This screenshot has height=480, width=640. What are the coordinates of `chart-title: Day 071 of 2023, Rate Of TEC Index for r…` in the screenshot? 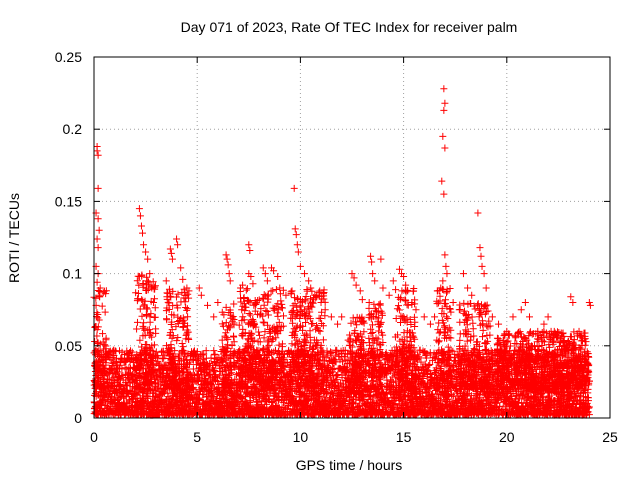 It's located at (349, 27).